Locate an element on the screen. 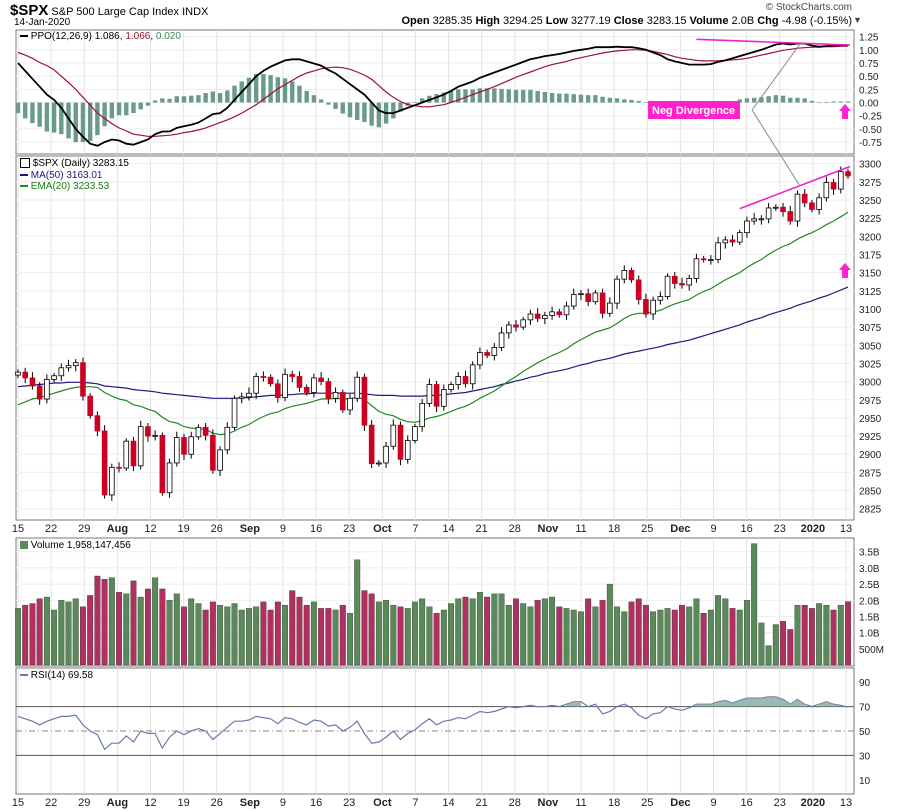  volume-legend: Volume 1,958,147,456 is located at coordinates (75, 545).